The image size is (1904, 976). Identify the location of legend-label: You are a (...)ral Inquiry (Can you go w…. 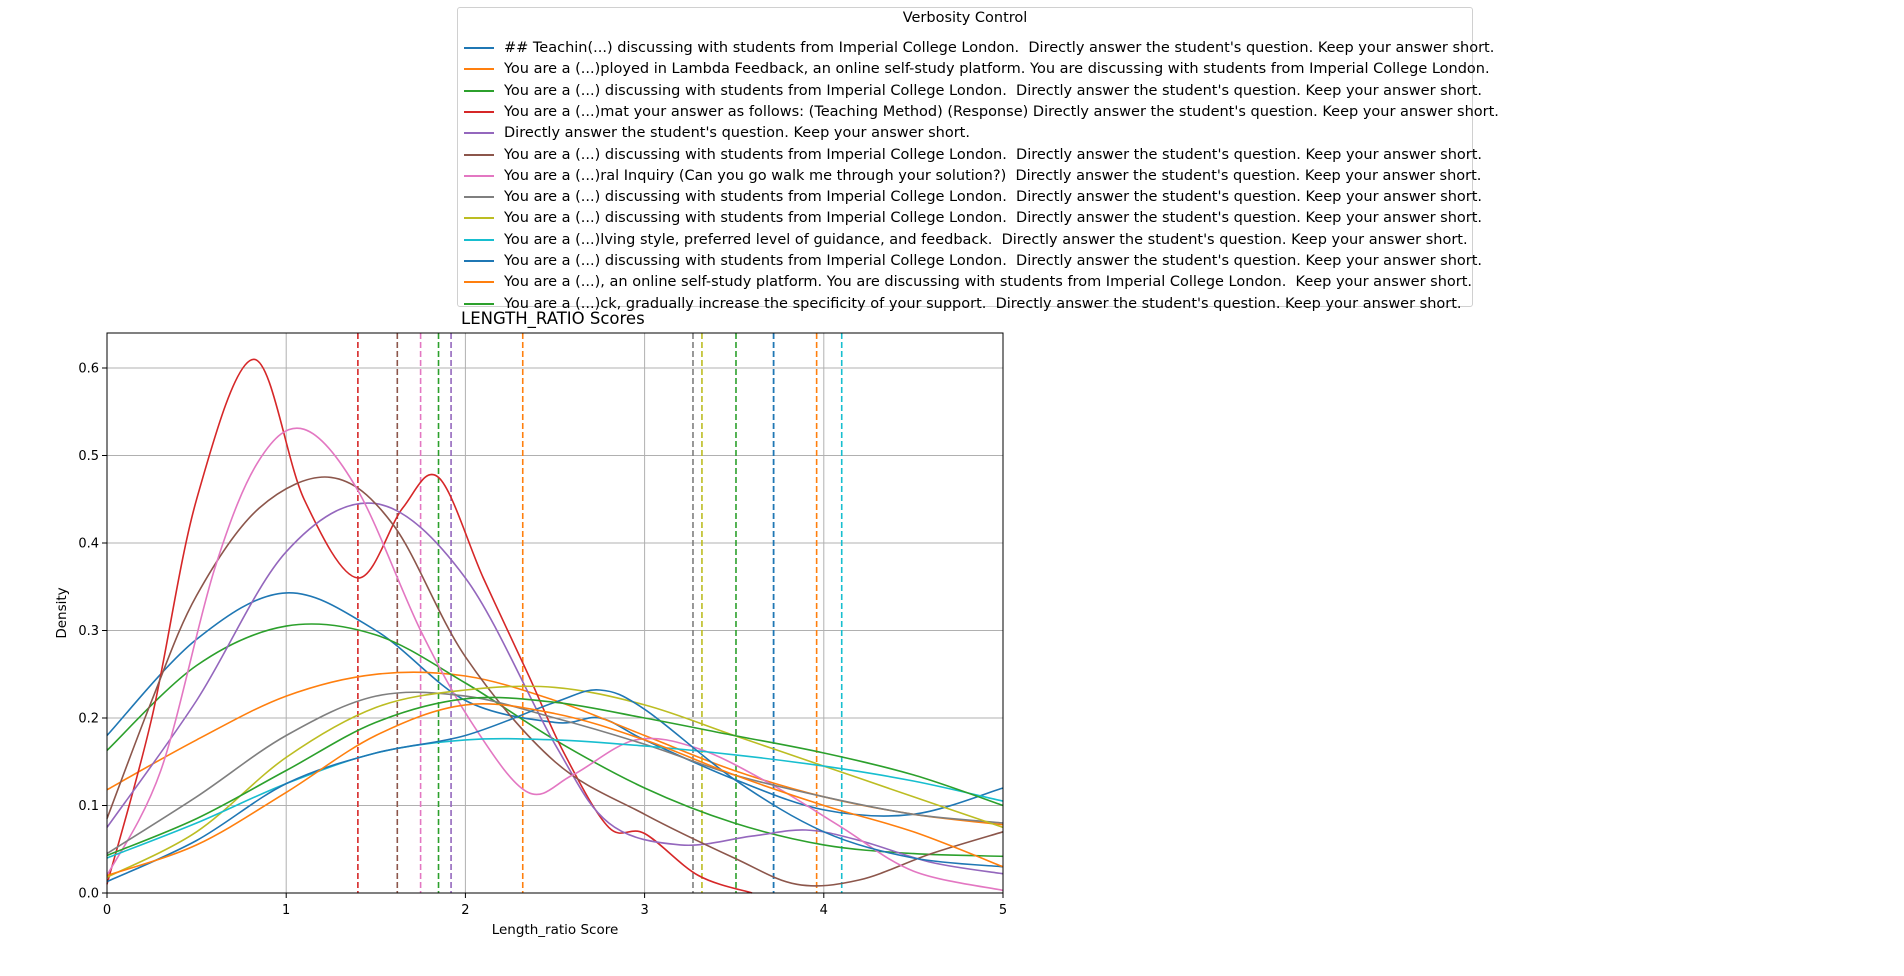
(993, 175).